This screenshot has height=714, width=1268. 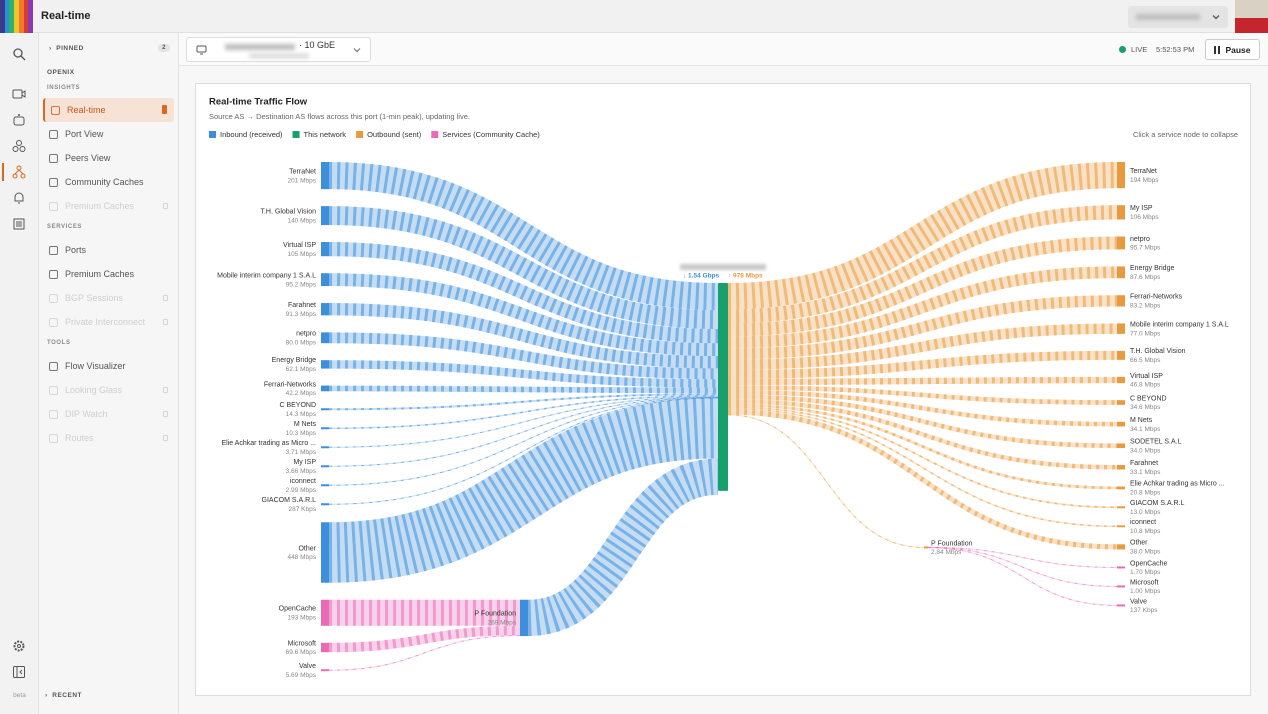 What do you see at coordinates (19, 120) in the screenshot?
I see `bot-icon` at bounding box center [19, 120].